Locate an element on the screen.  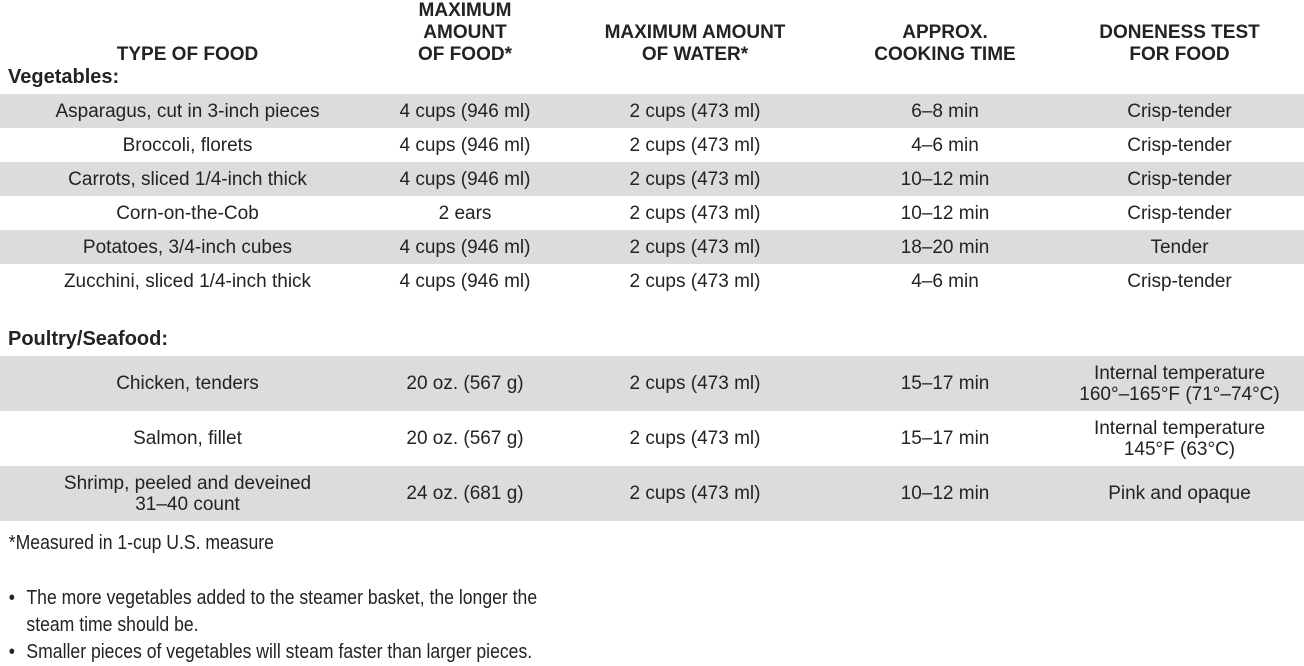
table-cell: Chicken, tenders is located at coordinates (187, 383).